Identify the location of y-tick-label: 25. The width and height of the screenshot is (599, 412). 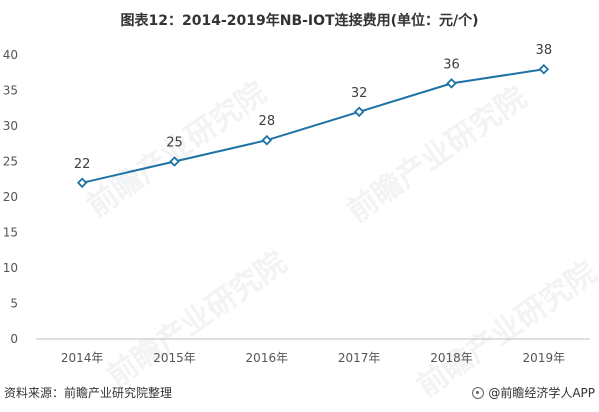
(10, 162).